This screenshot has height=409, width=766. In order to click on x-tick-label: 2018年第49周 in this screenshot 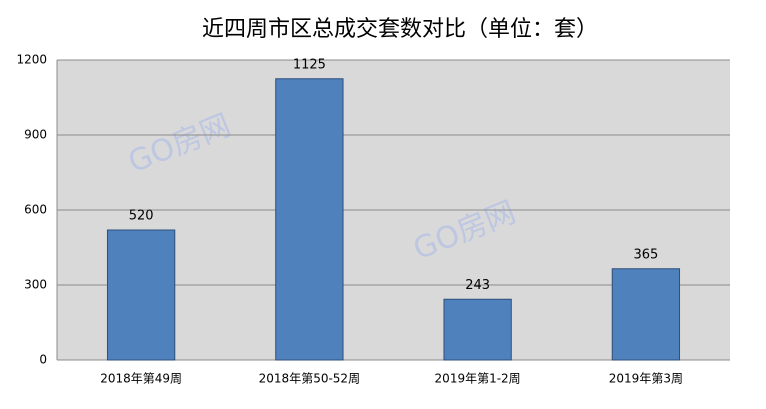, I will do `click(141, 379)`.